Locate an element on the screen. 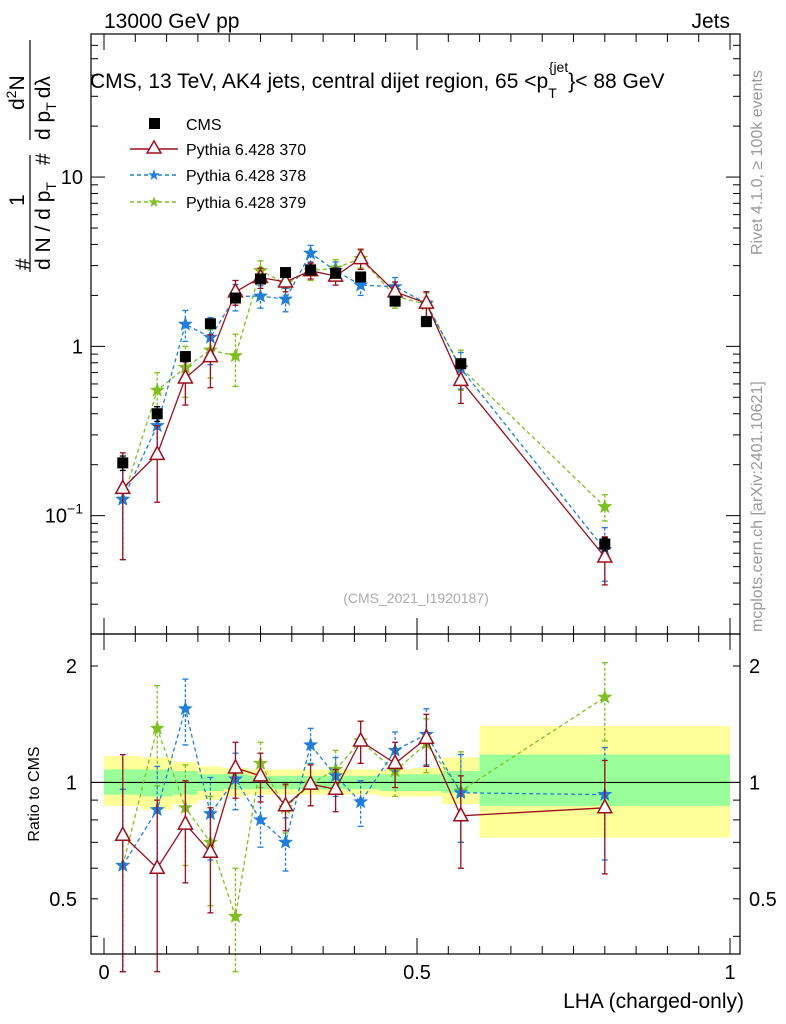 This screenshot has width=786, height=1024. y-label-dpt: d pTdλ is located at coordinates (45, 108).